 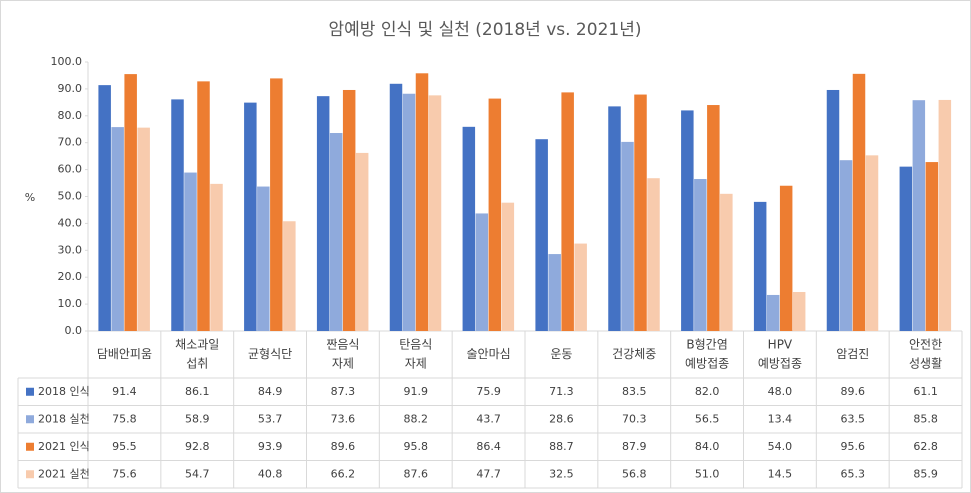 I want to click on data-table-value: 28.6, so click(x=561, y=418).